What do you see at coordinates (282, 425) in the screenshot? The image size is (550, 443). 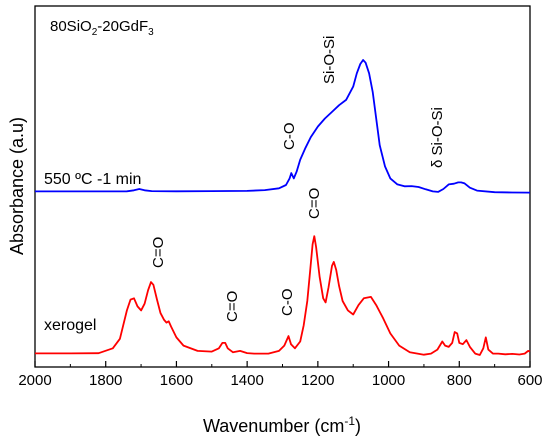 I see `x-axis-title: Wavenumber (cm-1)` at bounding box center [282, 425].